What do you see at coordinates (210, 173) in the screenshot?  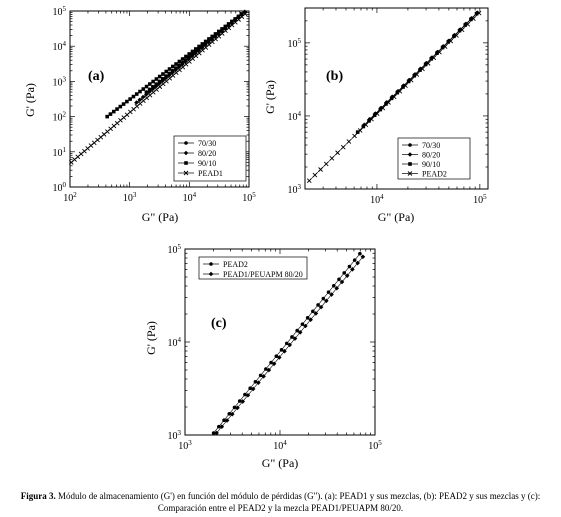 I see `legend-label: PEAD1` at bounding box center [210, 173].